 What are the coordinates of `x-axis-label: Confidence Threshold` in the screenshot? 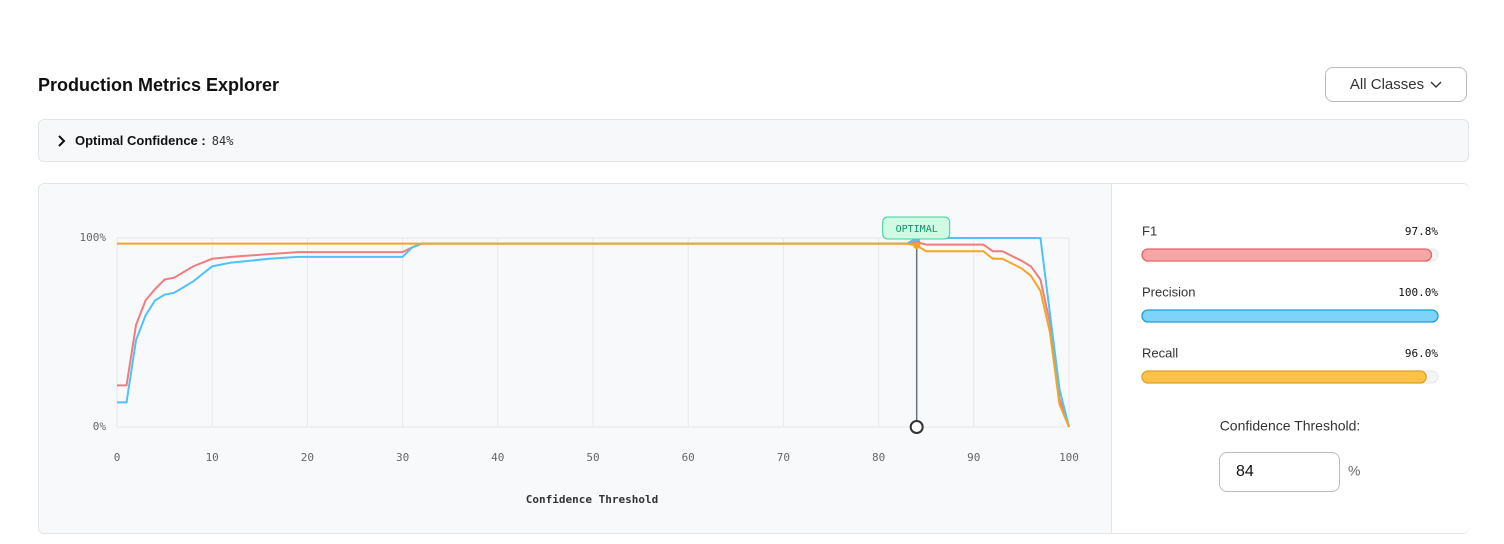 It's located at (592, 499).